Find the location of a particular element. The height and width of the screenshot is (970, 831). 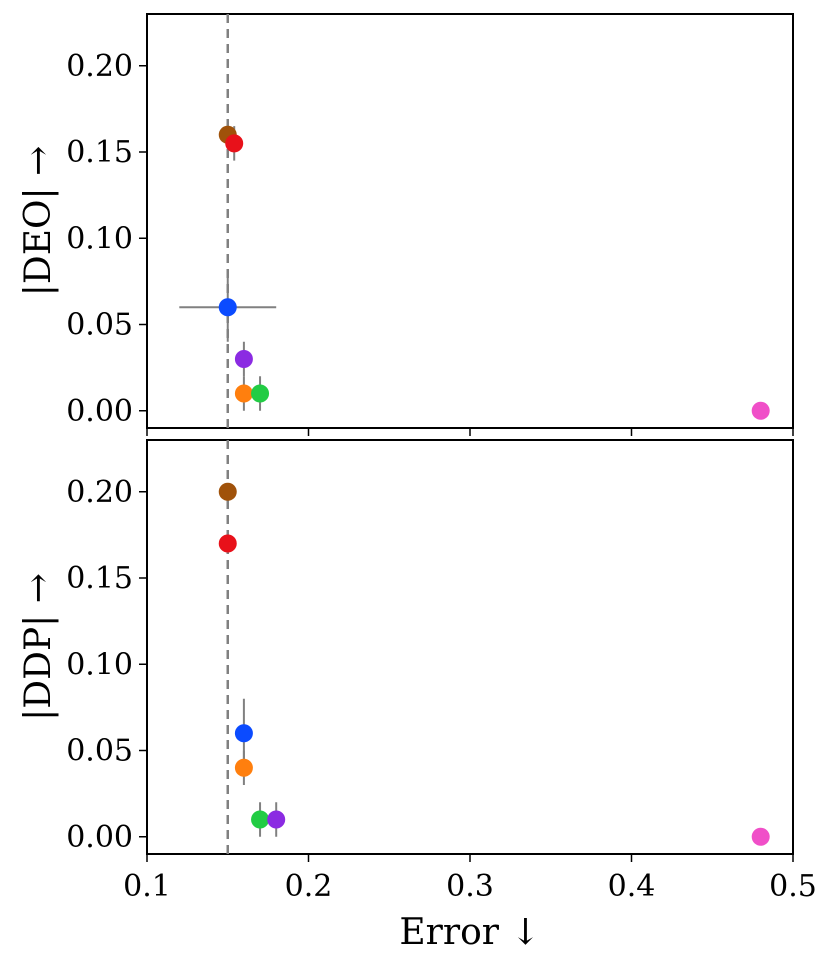

x-tick-label: 0.4 is located at coordinates (632, 886).